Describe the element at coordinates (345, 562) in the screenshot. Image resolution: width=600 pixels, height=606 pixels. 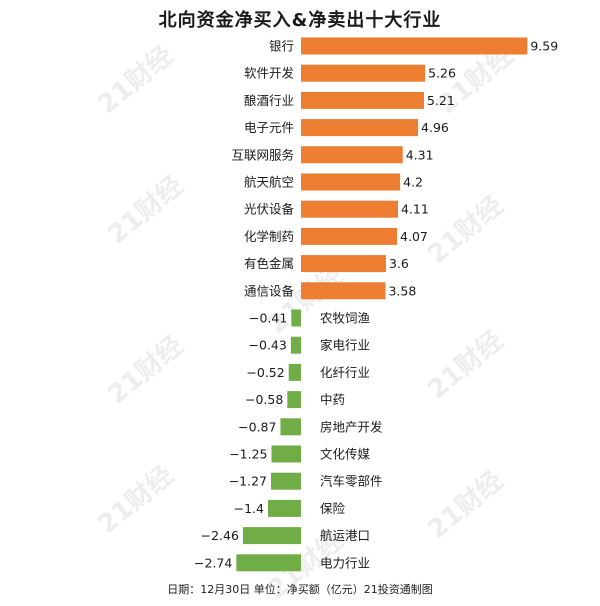
I see `category-label: 电力行业` at that location.